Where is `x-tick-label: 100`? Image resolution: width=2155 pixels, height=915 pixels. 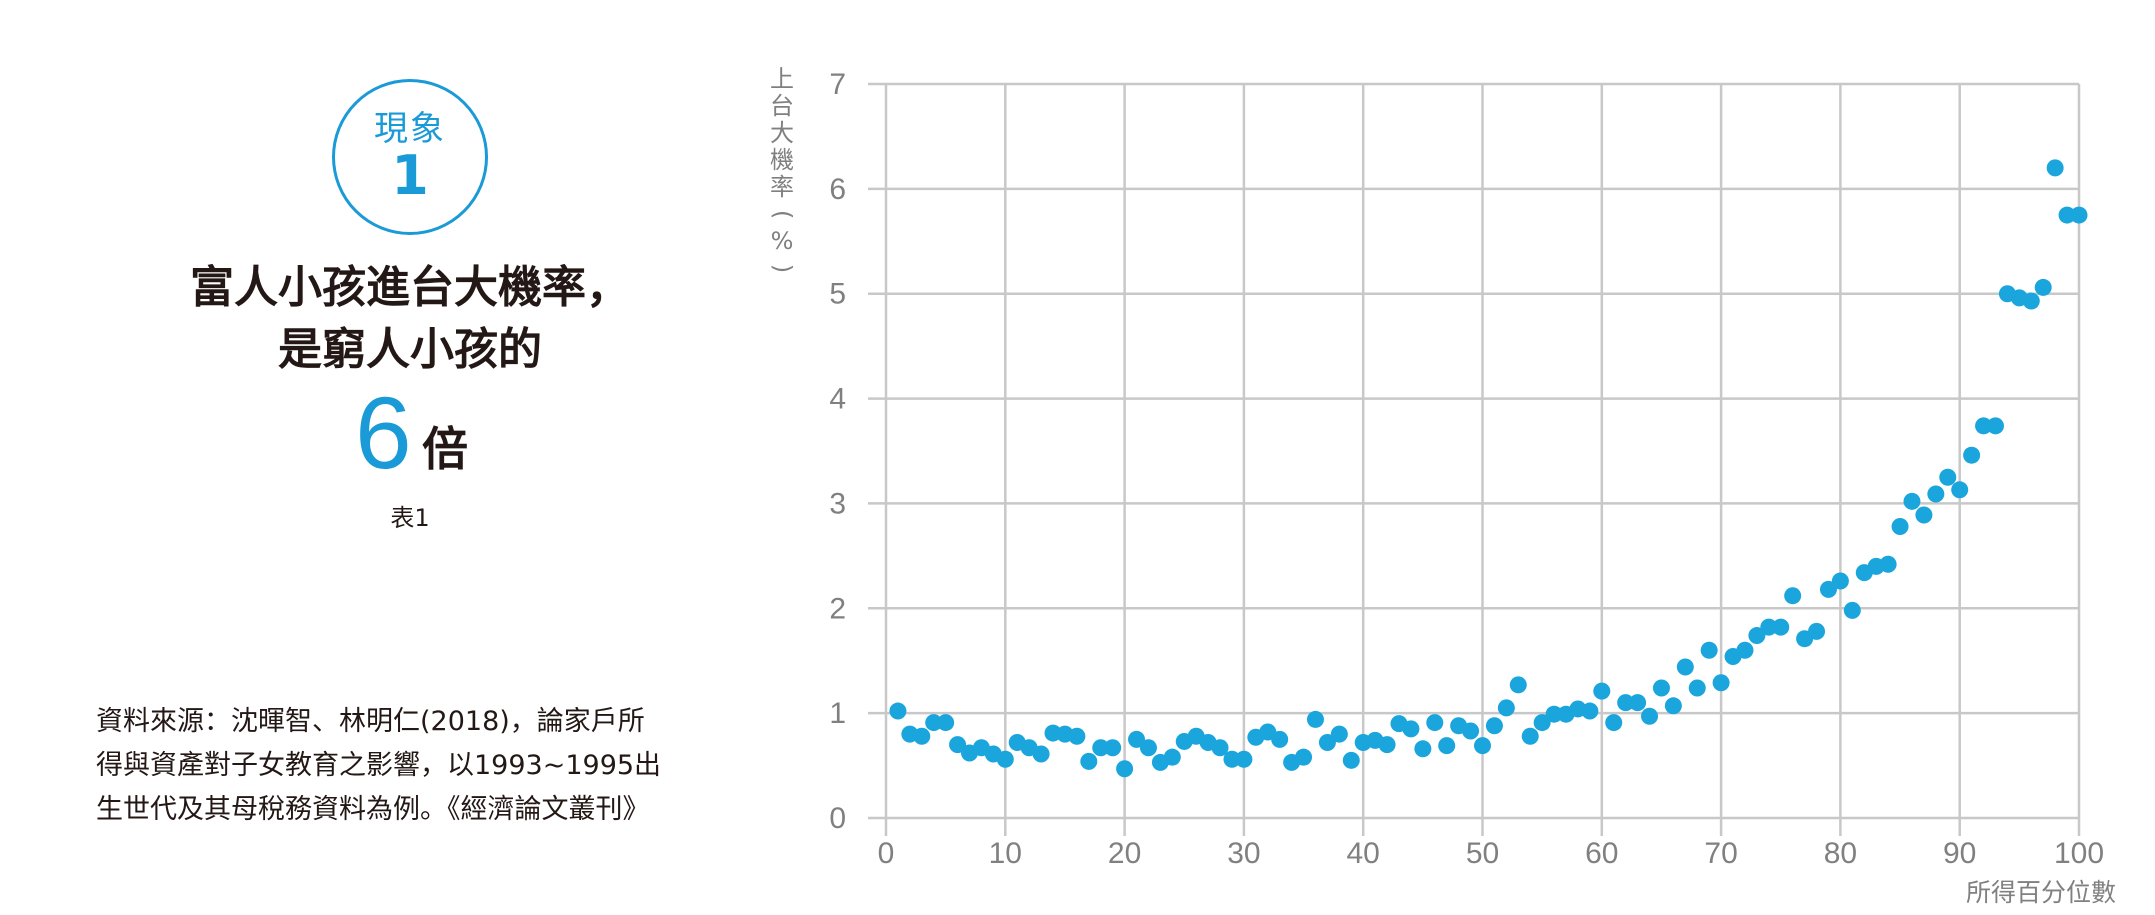 x-tick-label: 100 is located at coordinates (2079, 853).